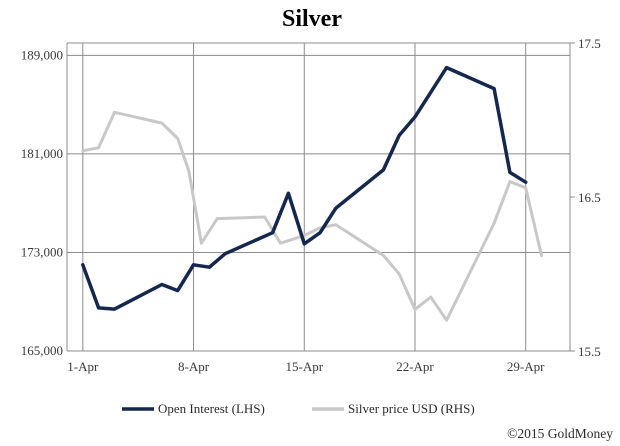 Image resolution: width=620 pixels, height=446 pixels. Describe the element at coordinates (589, 197) in the screenshot. I see `y-right-tick-label: 16.5` at that location.